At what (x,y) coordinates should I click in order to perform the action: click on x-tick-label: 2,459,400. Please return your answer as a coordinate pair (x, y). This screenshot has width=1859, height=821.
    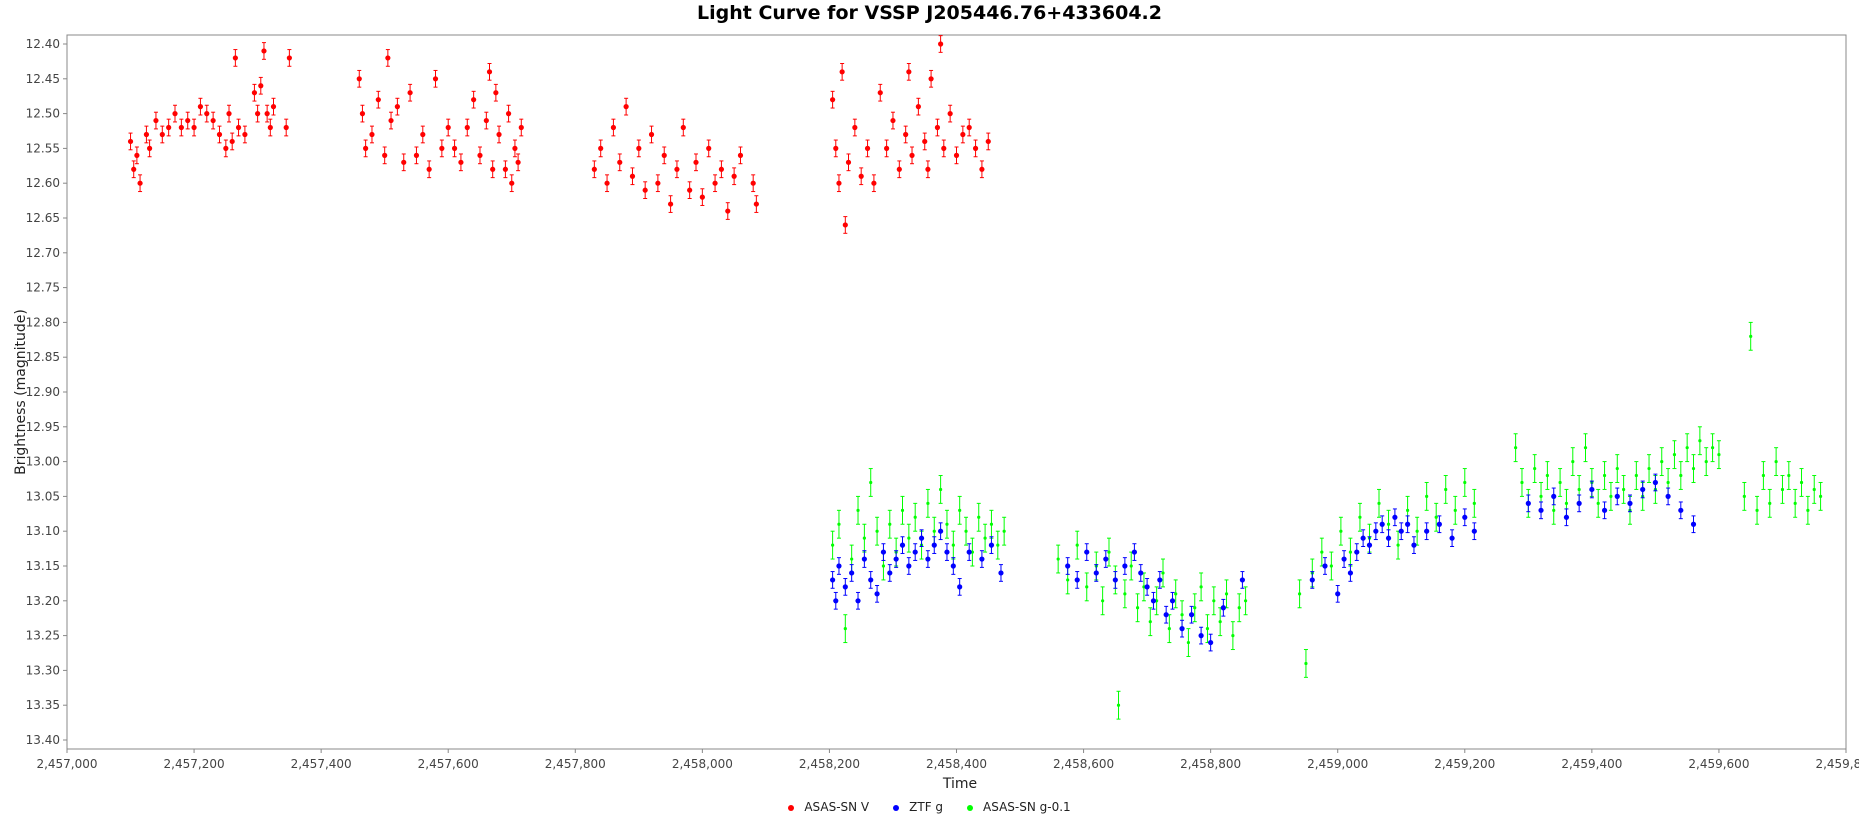
    Looking at the image, I should click on (1591, 764).